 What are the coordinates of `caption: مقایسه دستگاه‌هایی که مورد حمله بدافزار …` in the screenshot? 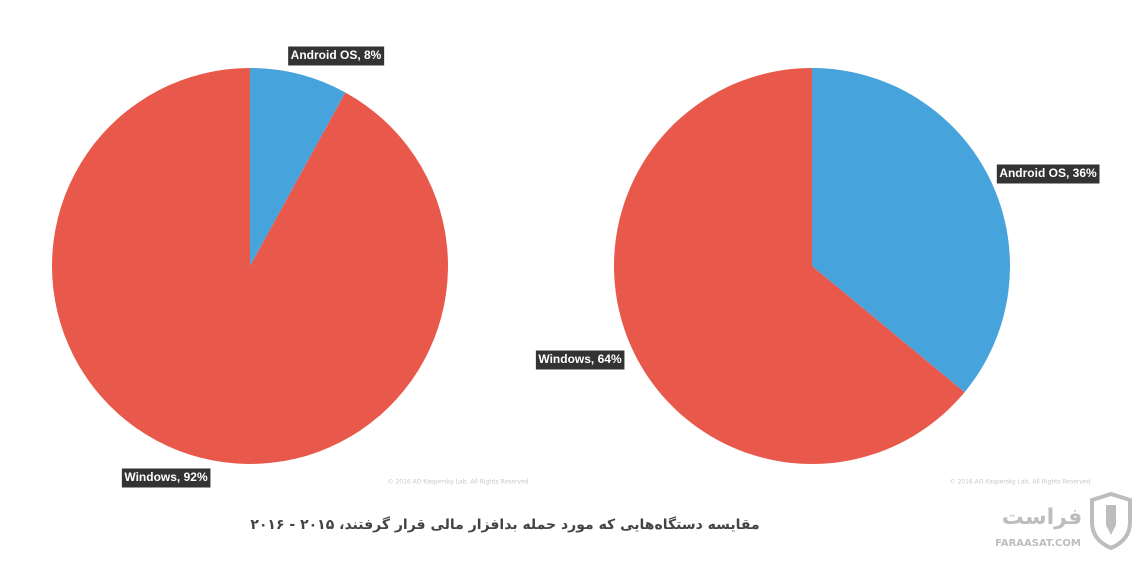 It's located at (504, 524).